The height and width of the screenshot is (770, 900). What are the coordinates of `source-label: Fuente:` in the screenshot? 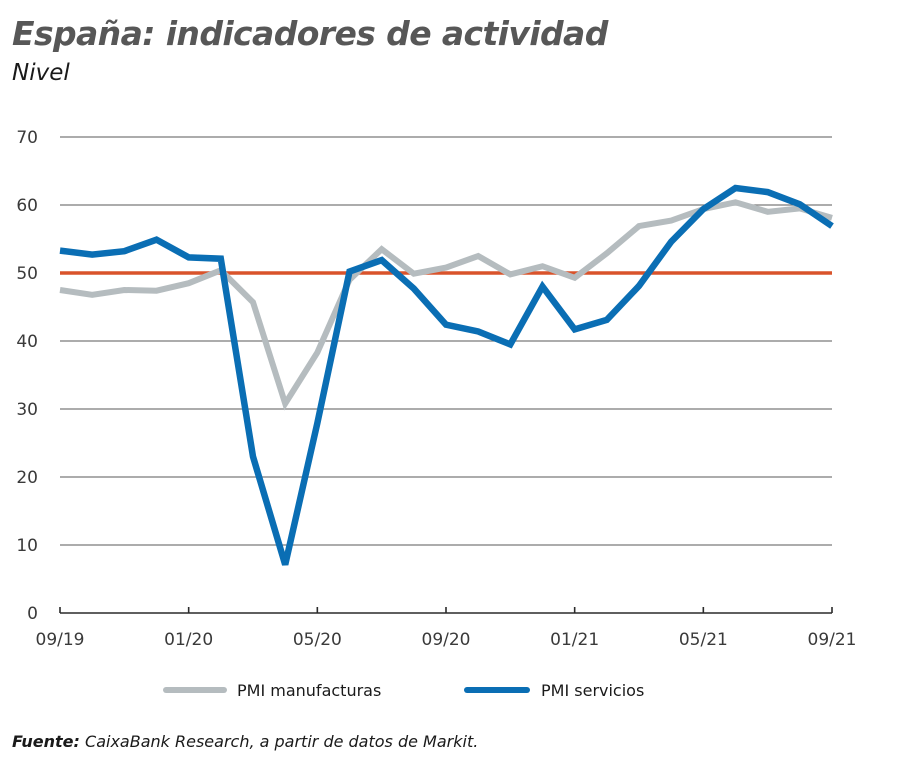 It's located at (46, 741).